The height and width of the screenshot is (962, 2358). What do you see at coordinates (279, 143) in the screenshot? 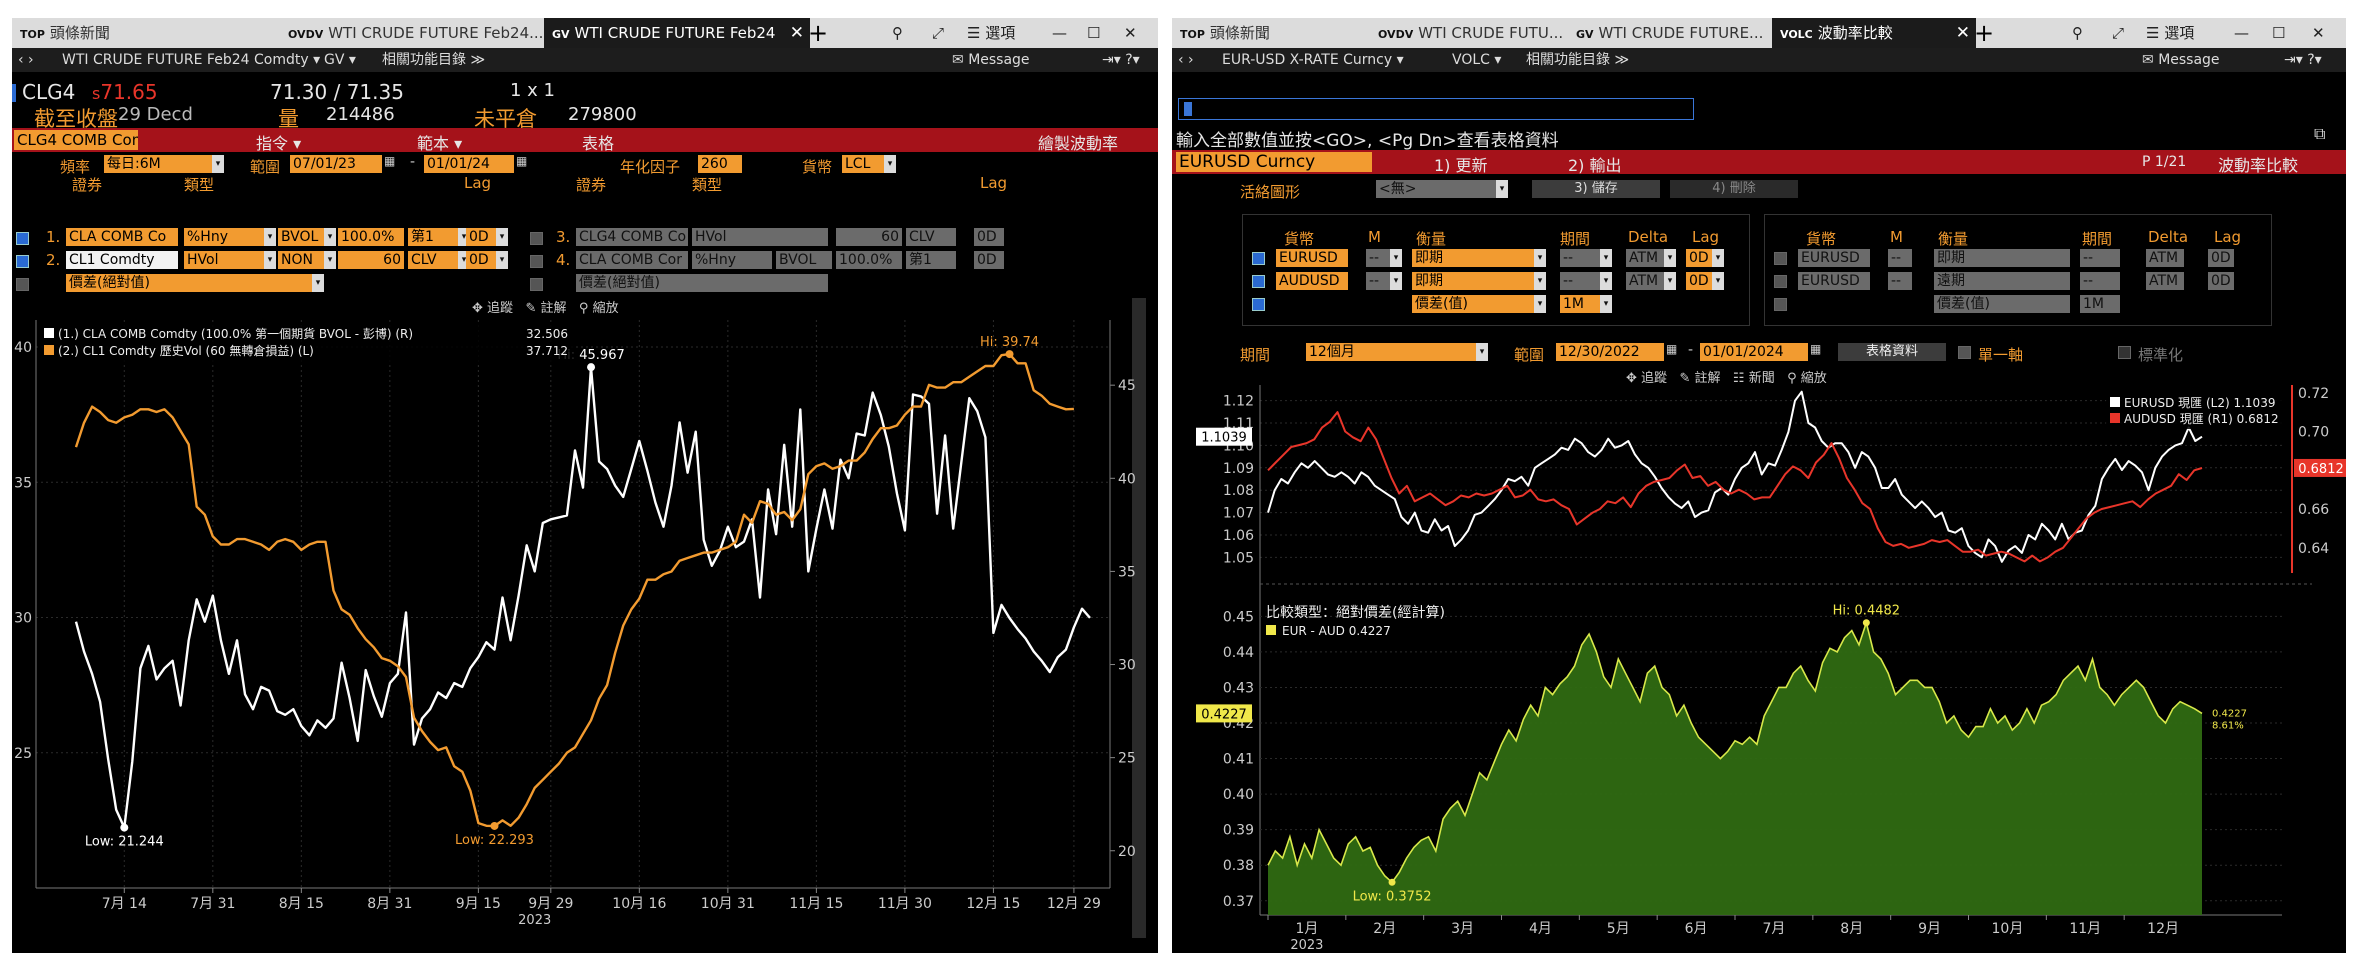
I see `actions-menu: 指令 ▾` at bounding box center [279, 143].